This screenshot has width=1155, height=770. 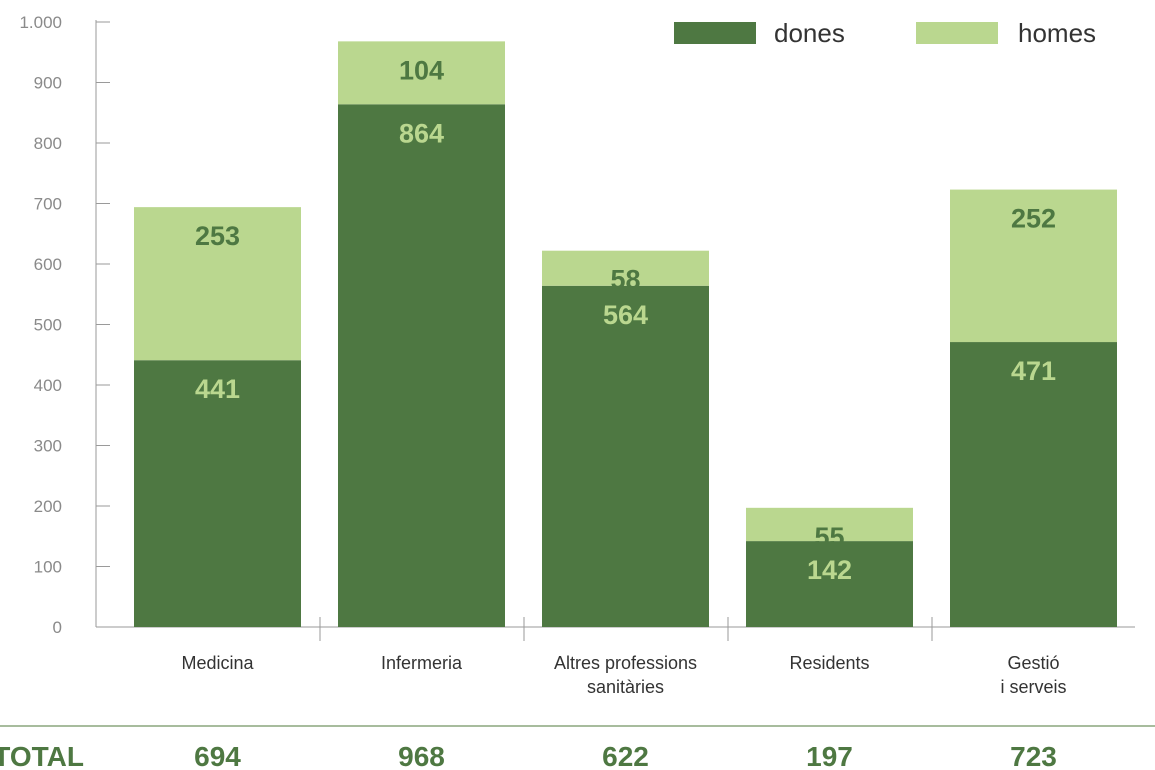 I want to click on y-tick-label: 300, so click(x=48, y=446).